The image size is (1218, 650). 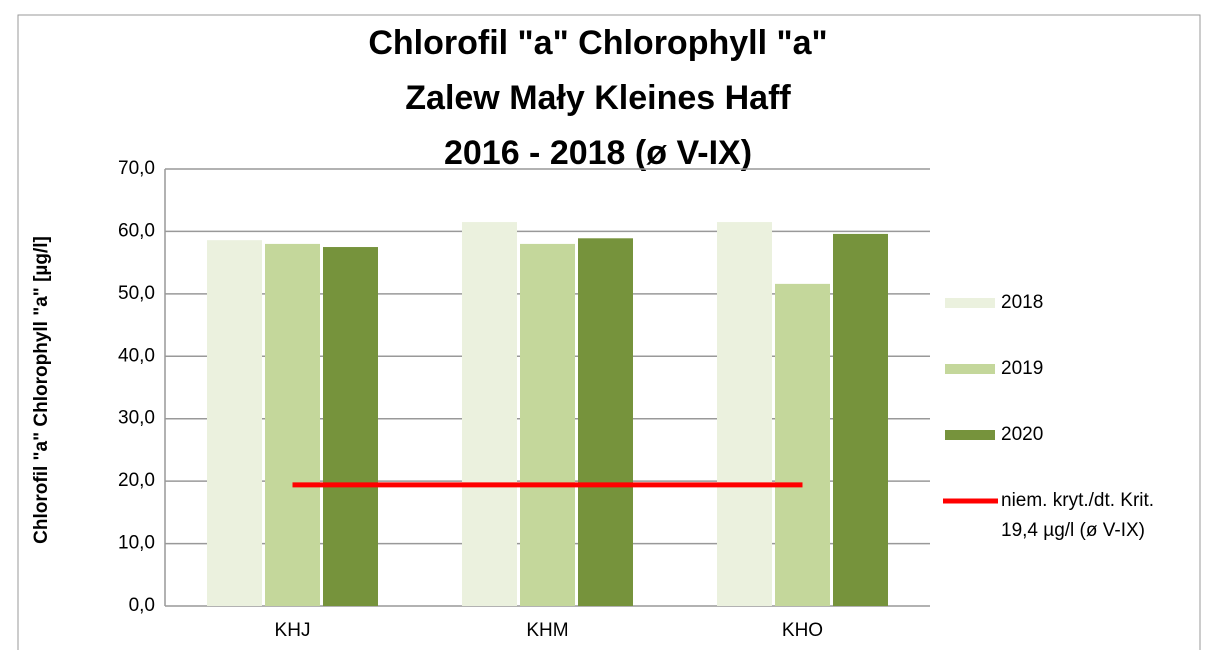 I want to click on y-axis-title: Chlorofil "a" Chlorophyll "a" [µg/l], so click(x=41, y=390).